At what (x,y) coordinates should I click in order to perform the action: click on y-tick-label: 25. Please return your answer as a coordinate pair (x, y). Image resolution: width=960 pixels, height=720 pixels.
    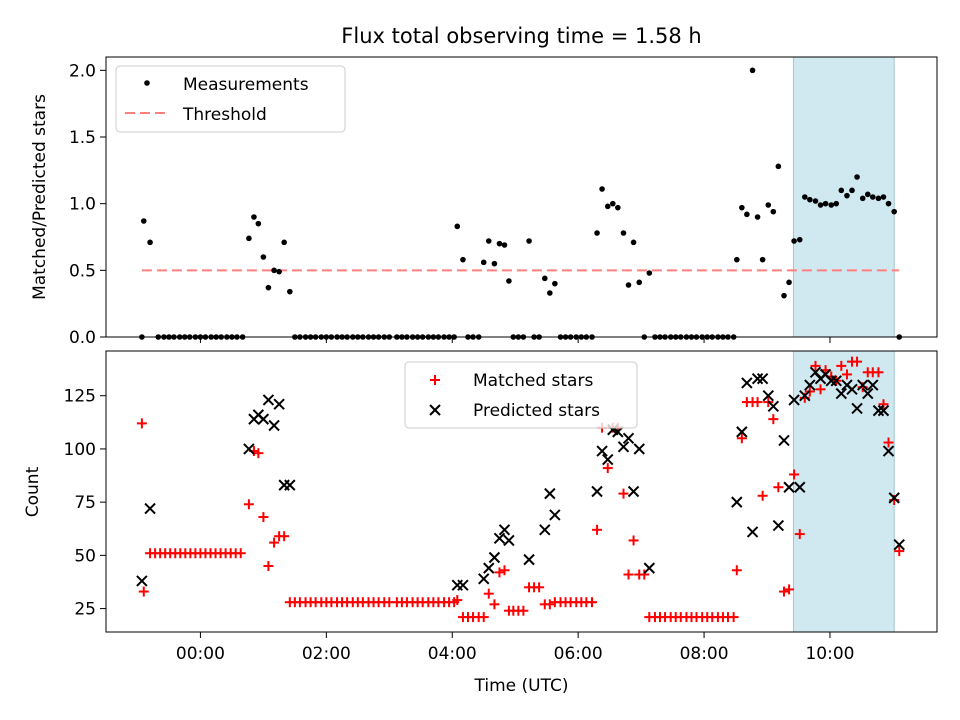
    Looking at the image, I should click on (85, 610).